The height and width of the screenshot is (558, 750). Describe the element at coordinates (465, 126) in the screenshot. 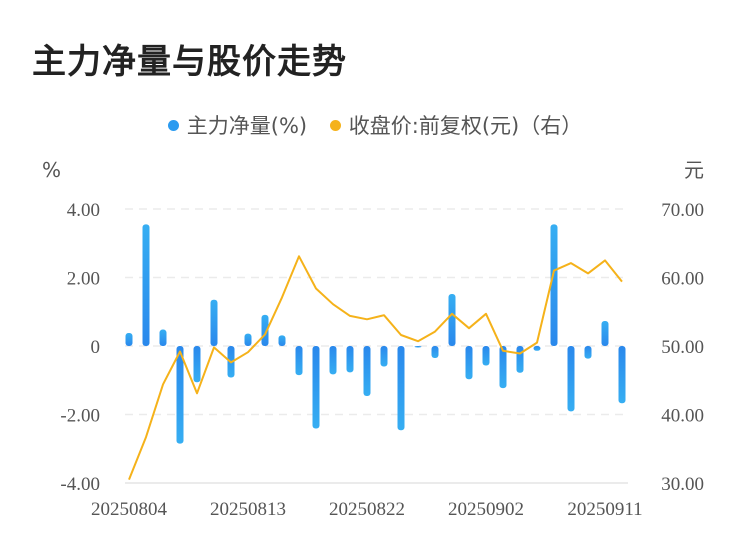

I see `legend-label: 收盘价:前复权(元)（右）` at that location.